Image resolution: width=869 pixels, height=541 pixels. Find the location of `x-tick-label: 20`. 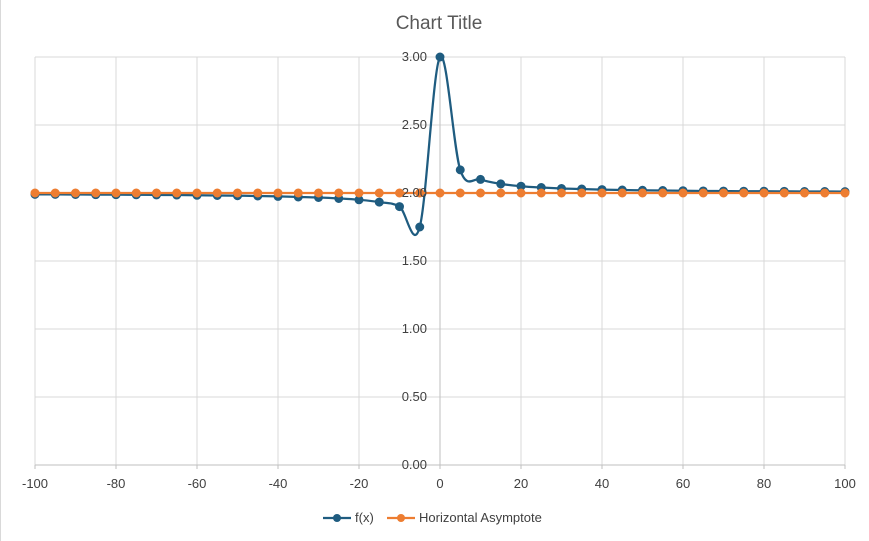

x-tick-label: 20 is located at coordinates (521, 483).